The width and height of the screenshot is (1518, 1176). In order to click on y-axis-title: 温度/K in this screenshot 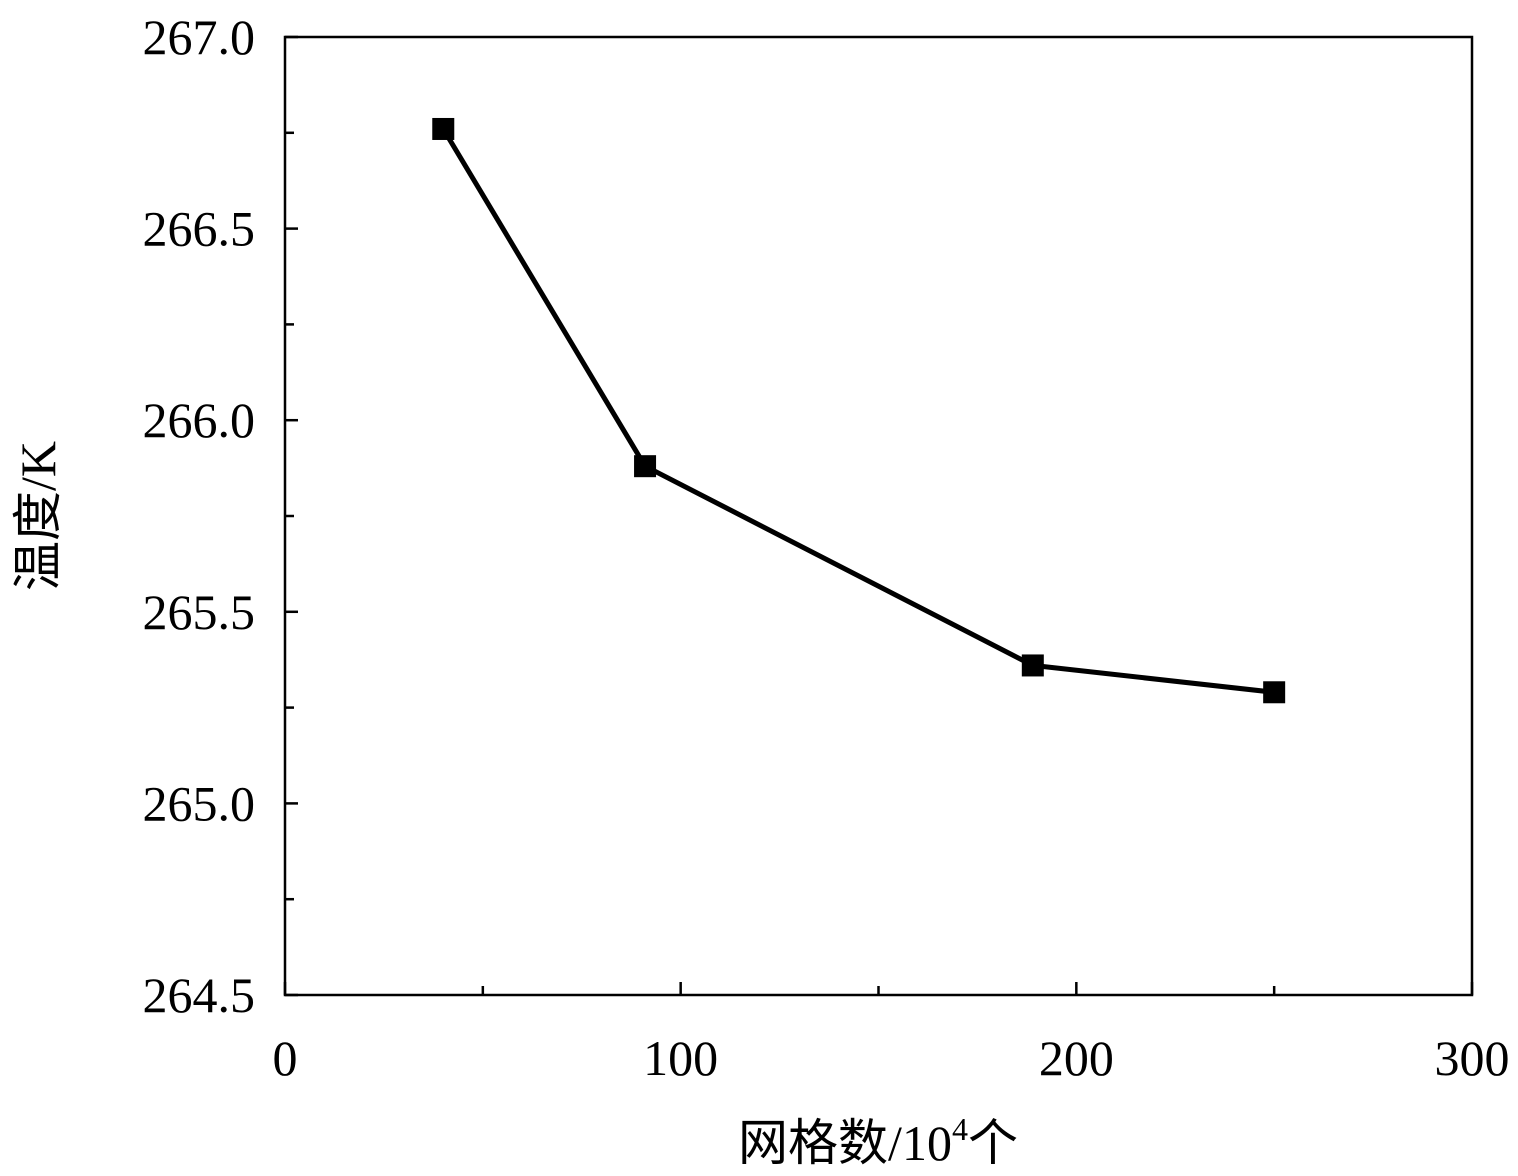, I will do `click(38, 516)`.